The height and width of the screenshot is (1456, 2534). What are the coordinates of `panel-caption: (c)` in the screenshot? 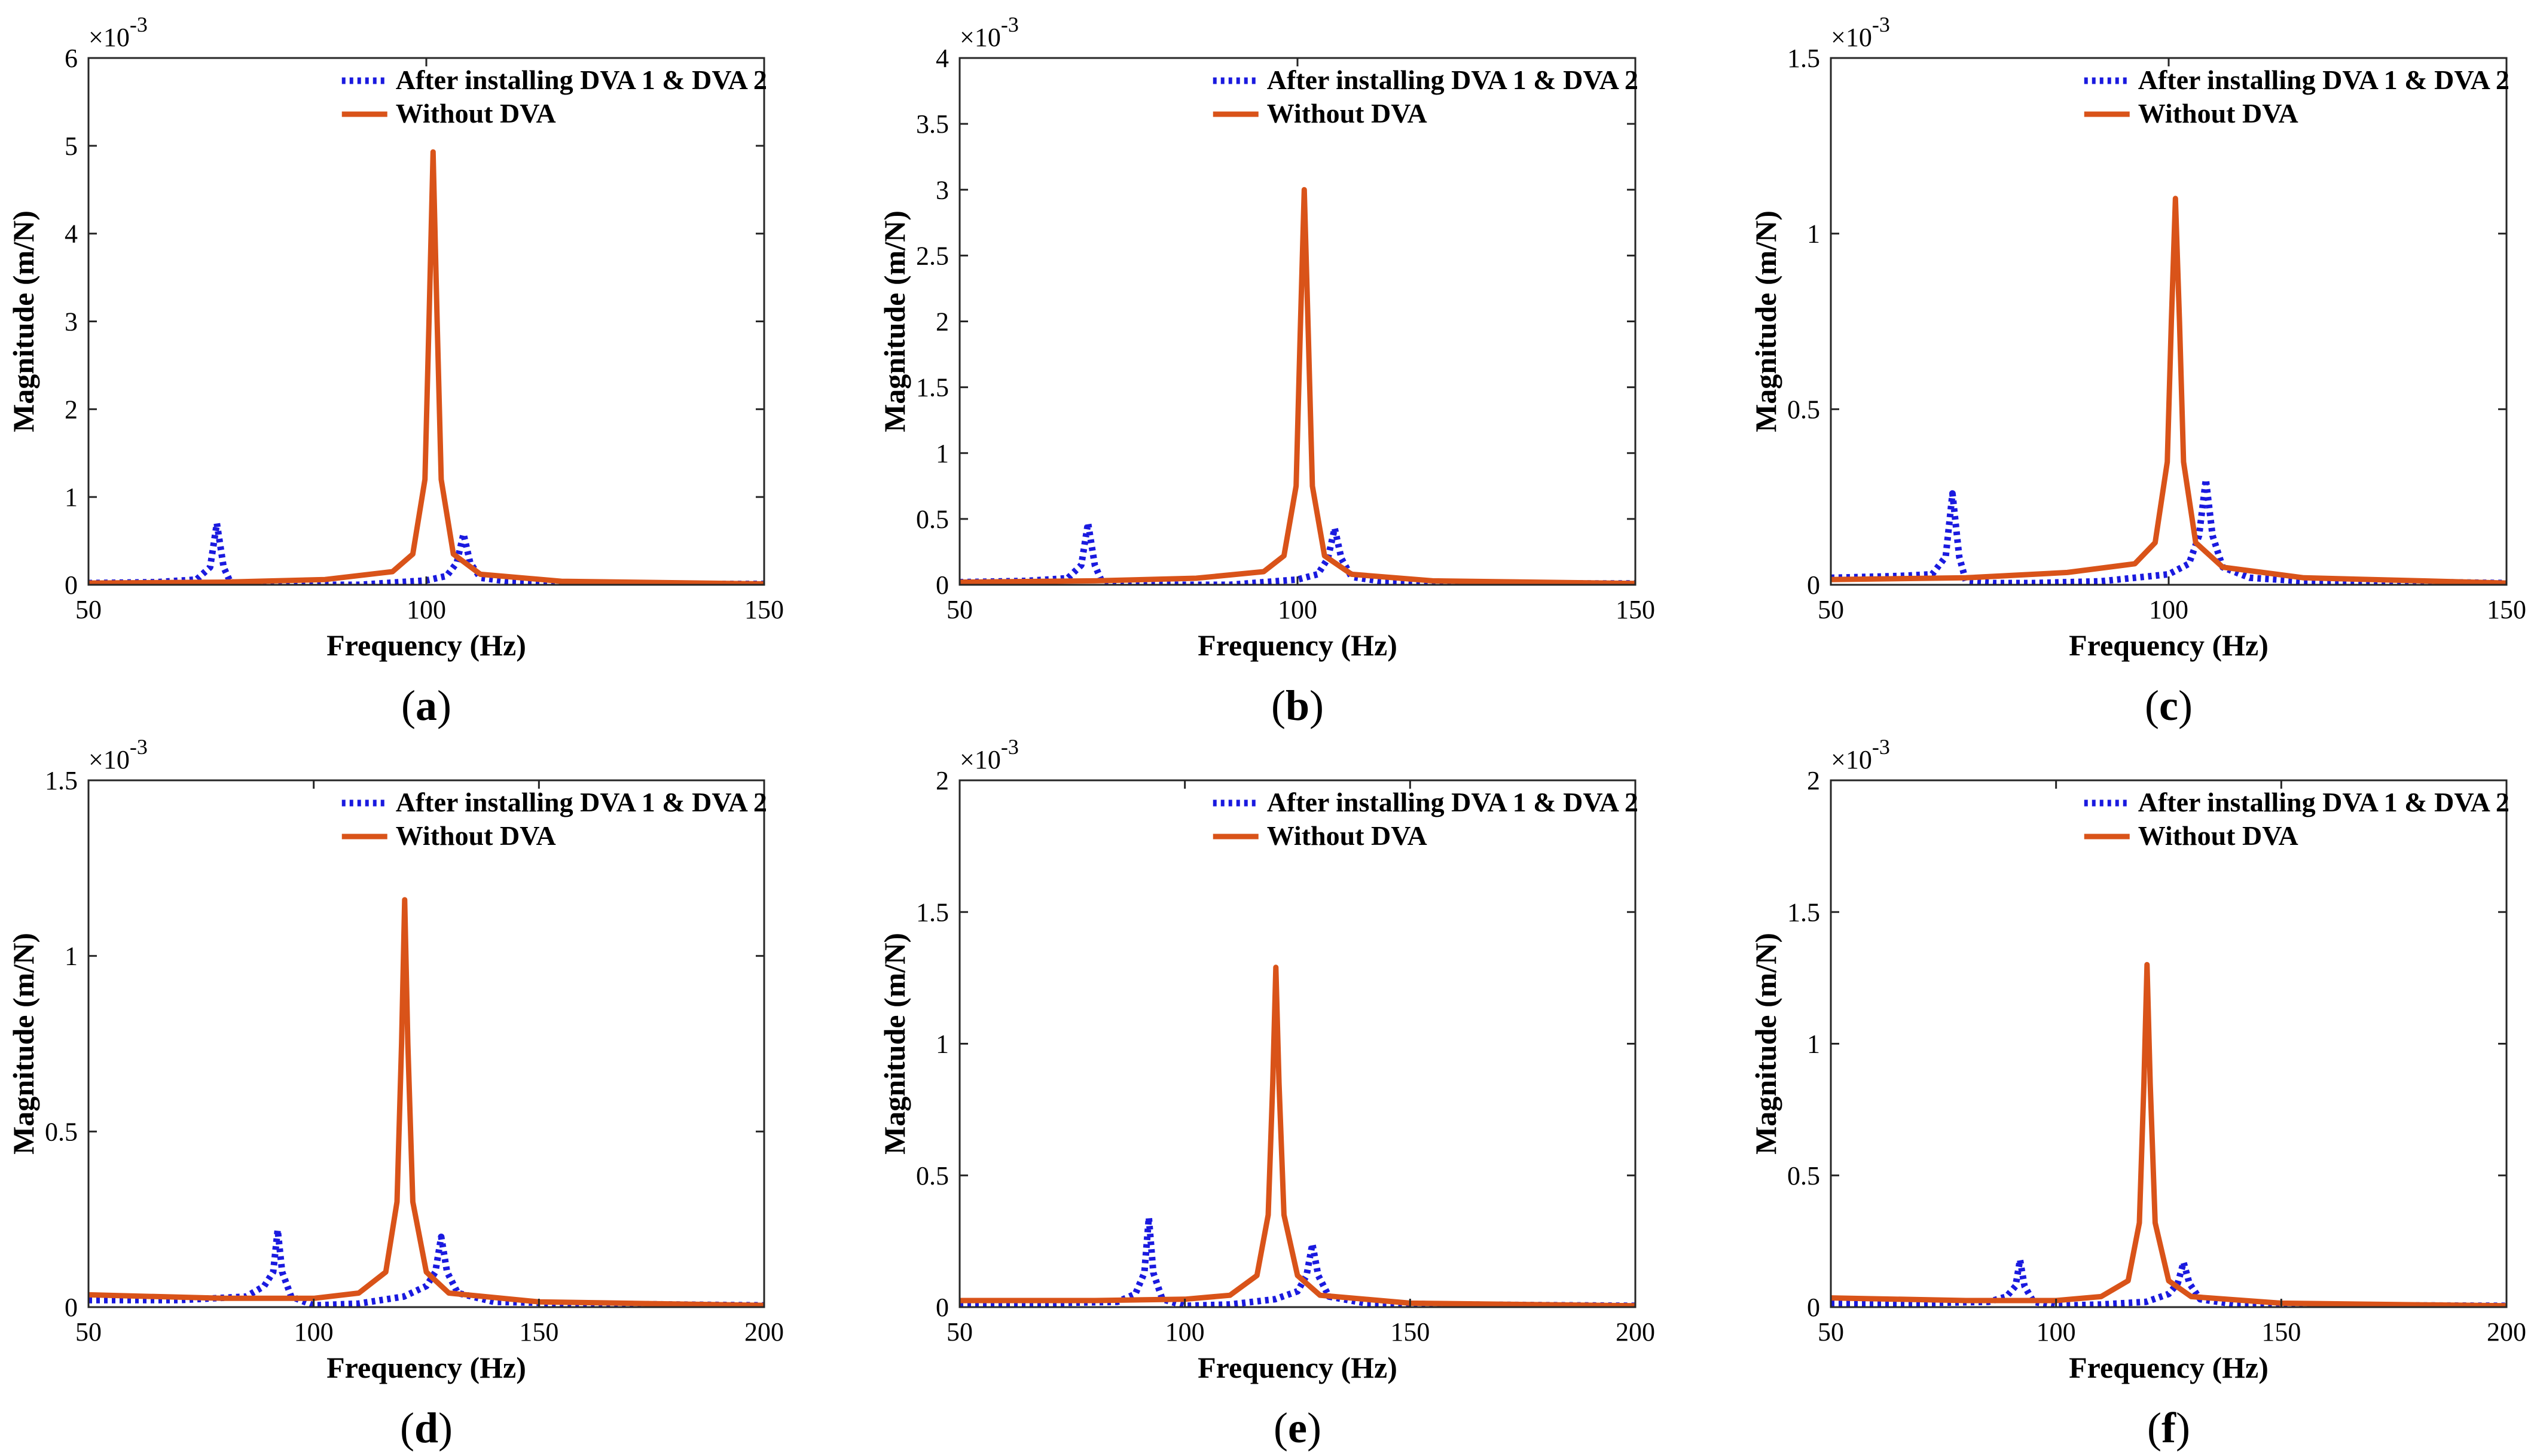 It's located at (2169, 705).